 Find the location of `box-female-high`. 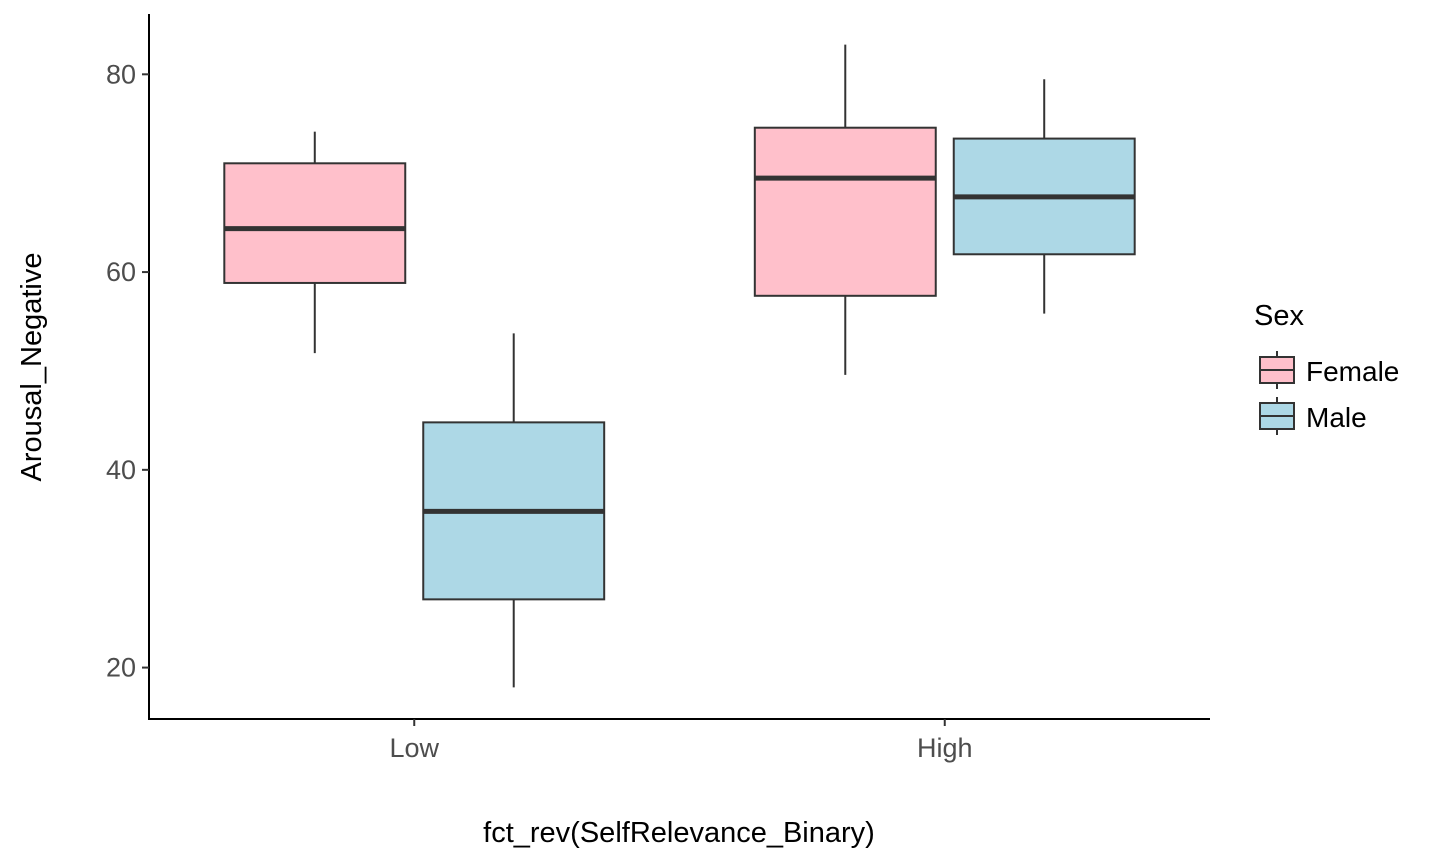

box-female-high is located at coordinates (845, 209).